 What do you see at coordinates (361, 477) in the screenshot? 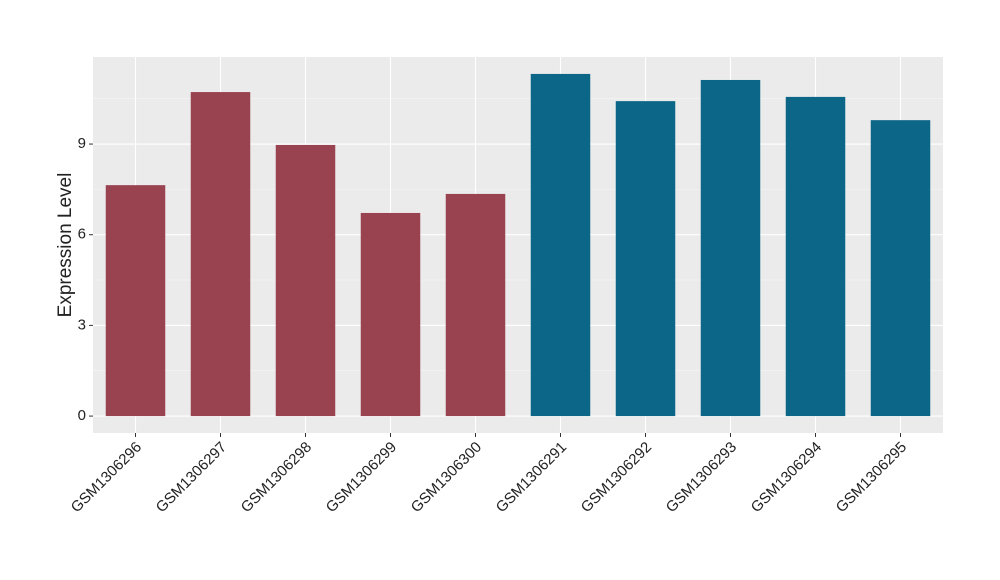
I see `x-tick-label: GSM1306299` at bounding box center [361, 477].